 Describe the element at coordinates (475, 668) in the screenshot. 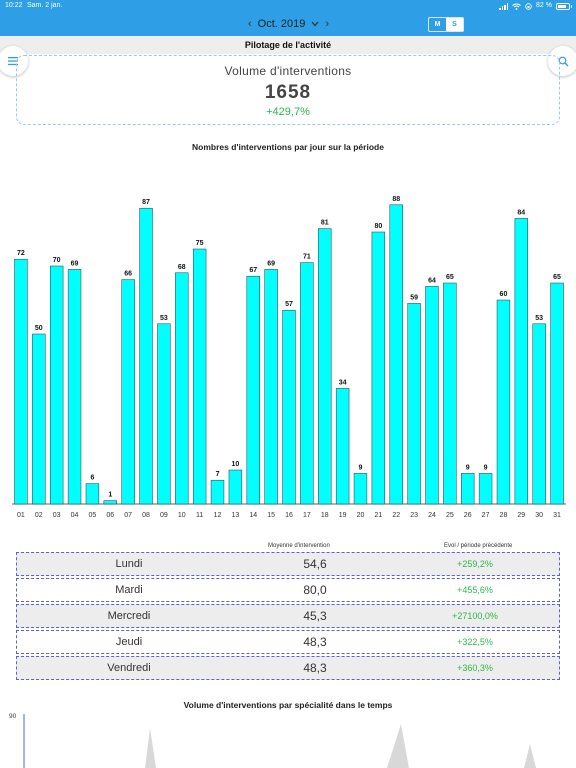

I see `evolution-cell: +360,3%` at that location.